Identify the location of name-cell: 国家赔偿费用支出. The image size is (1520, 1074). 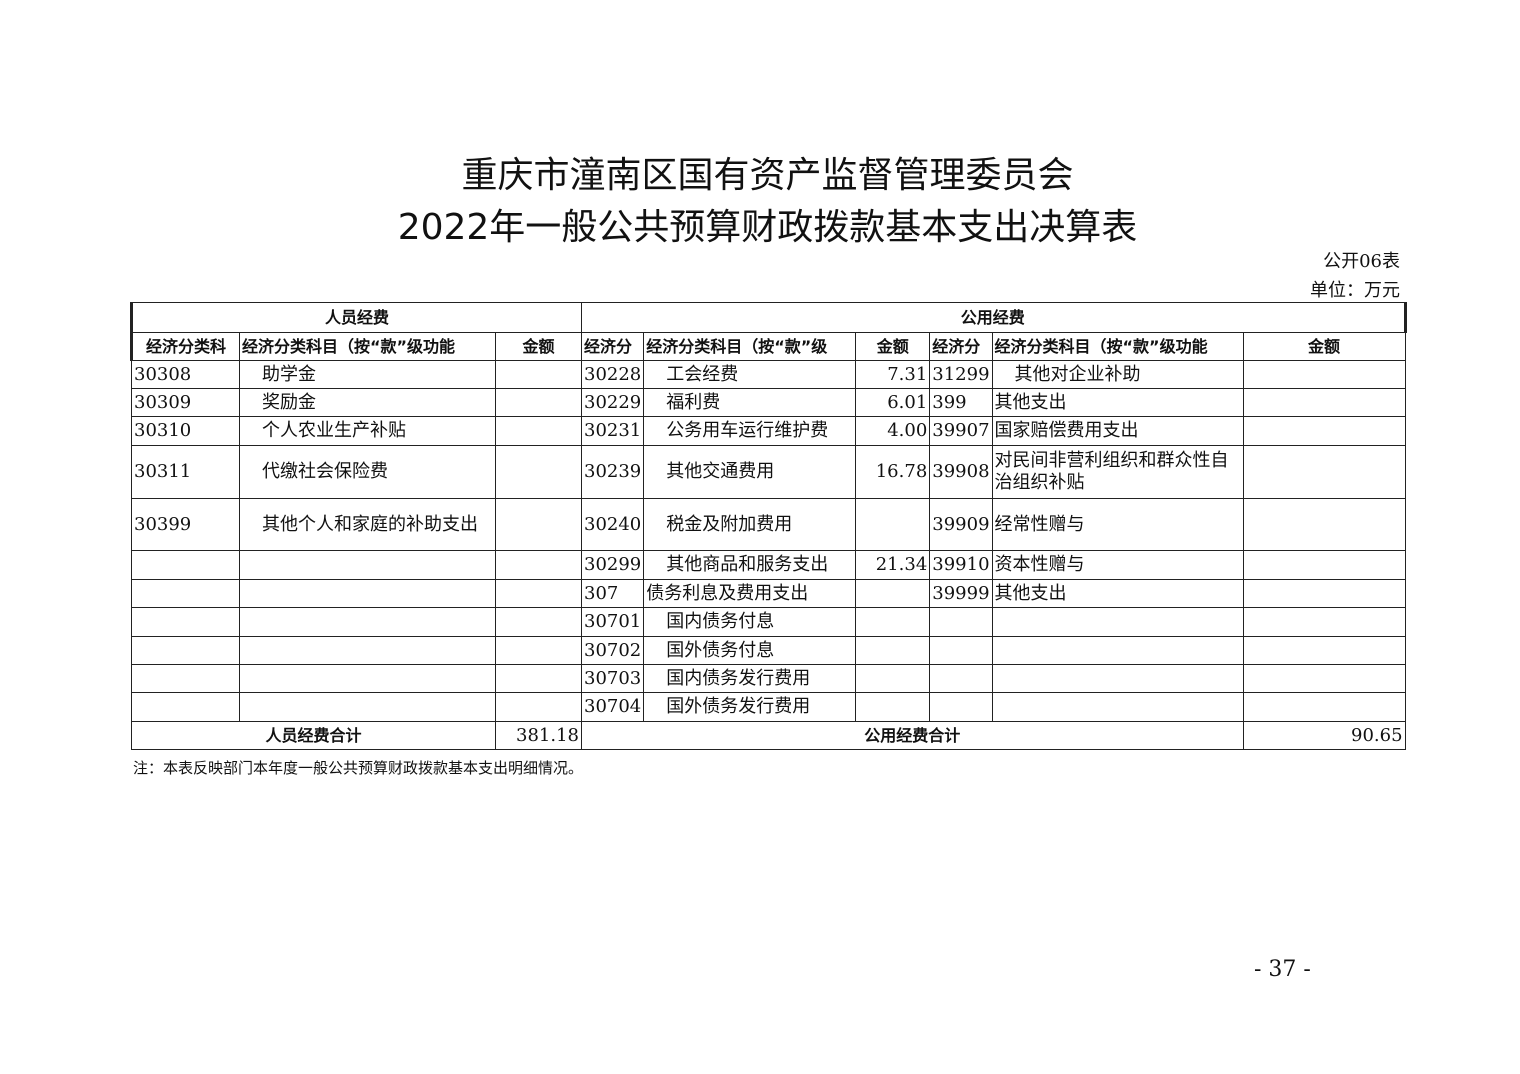
(1117, 431).